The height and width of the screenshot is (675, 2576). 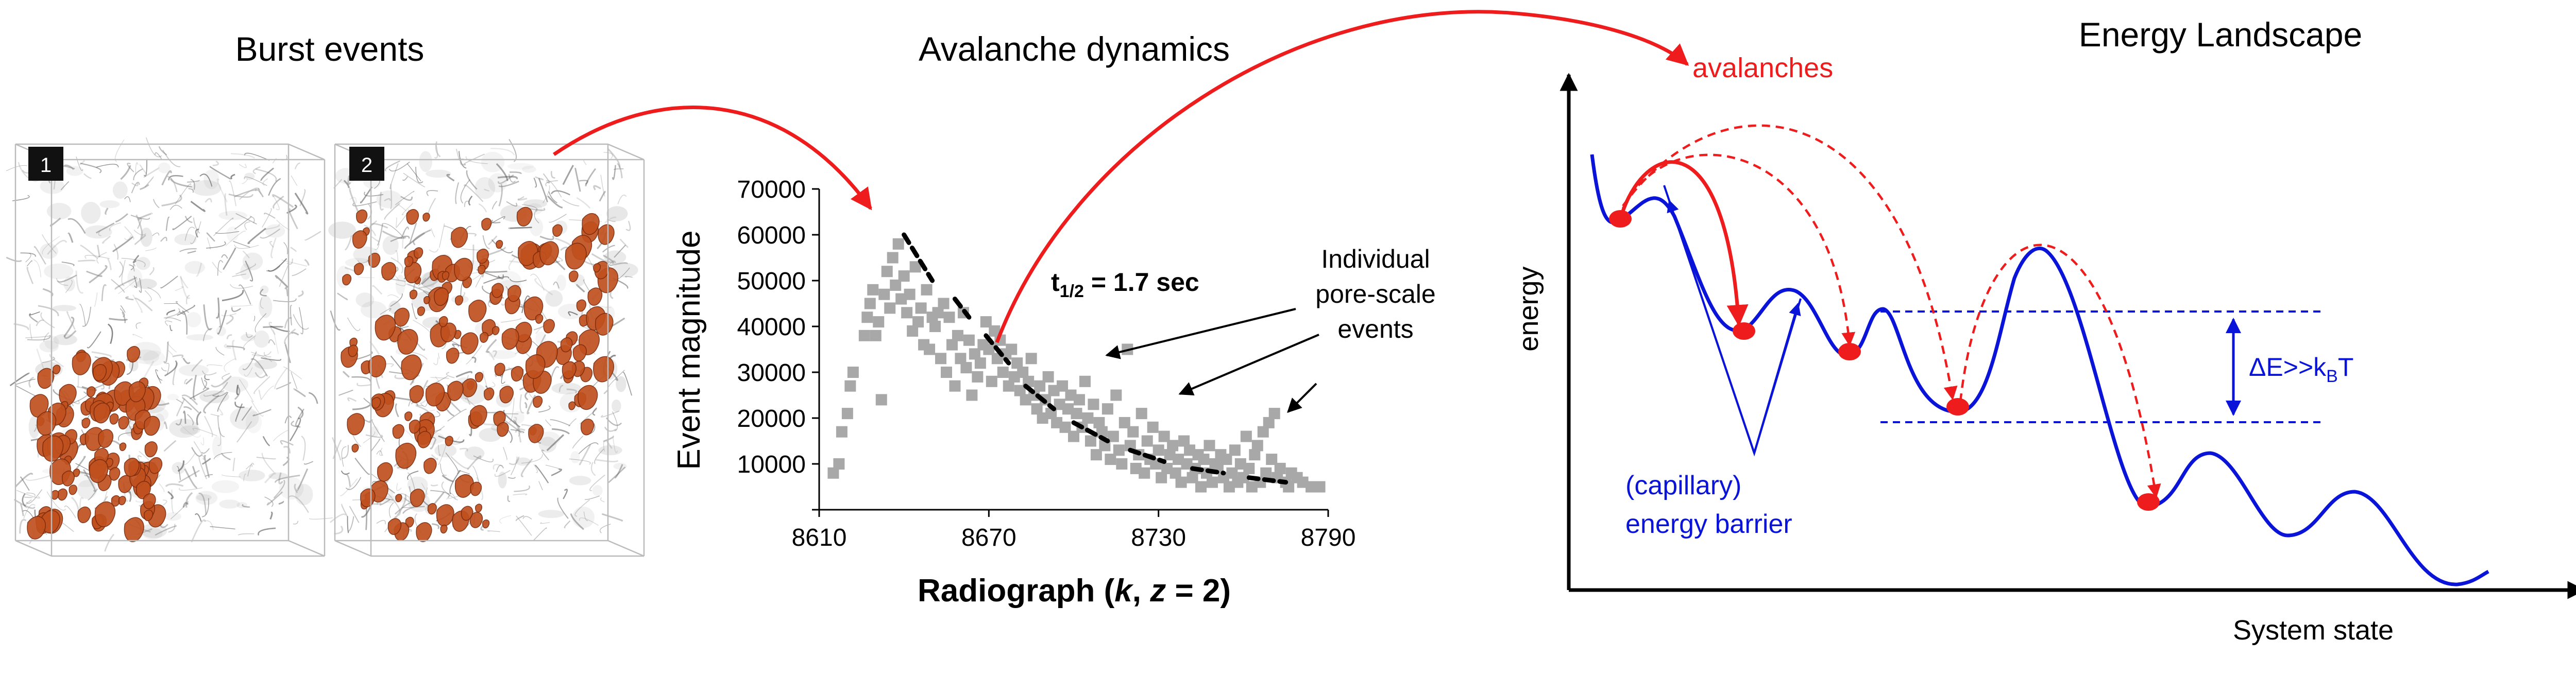 I want to click on x-label-part-2: k, so click(x=1124, y=591).